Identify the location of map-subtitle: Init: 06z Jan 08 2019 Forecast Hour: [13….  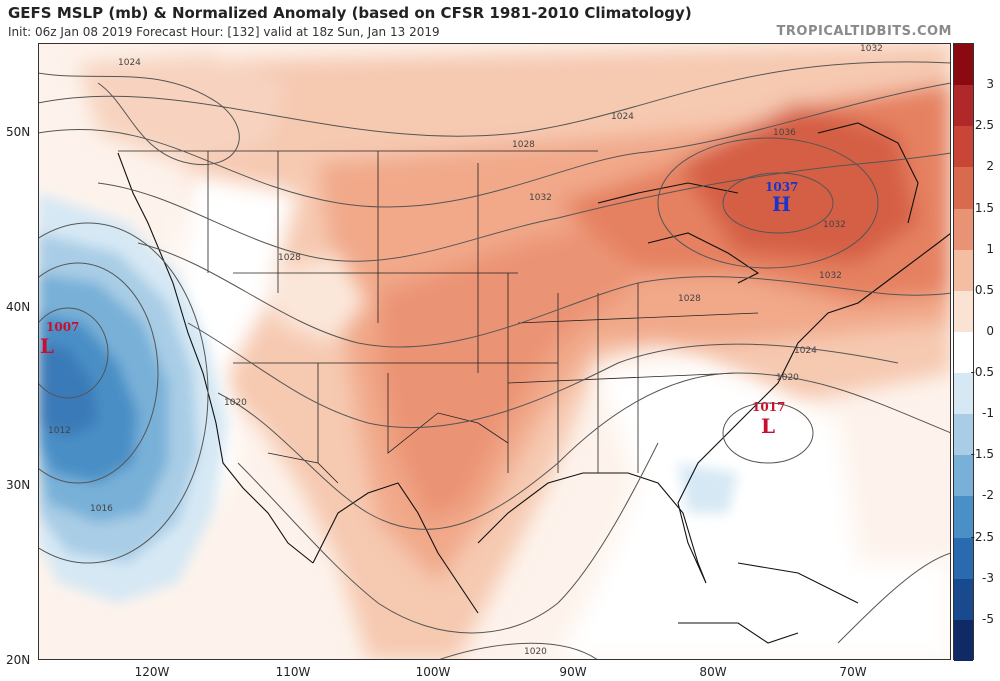
(224, 32).